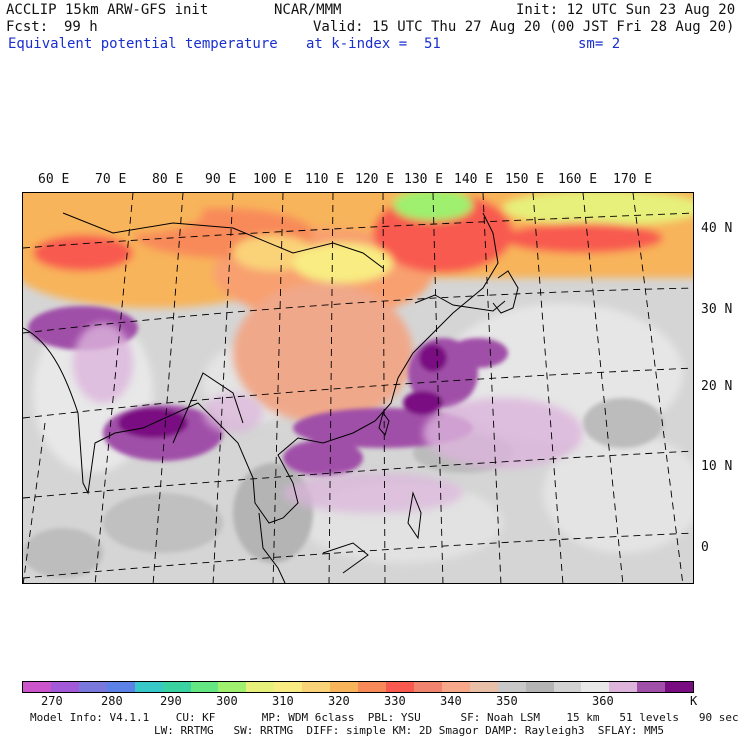 The image size is (740, 740). I want to click on lon-label: 100 E, so click(273, 179).